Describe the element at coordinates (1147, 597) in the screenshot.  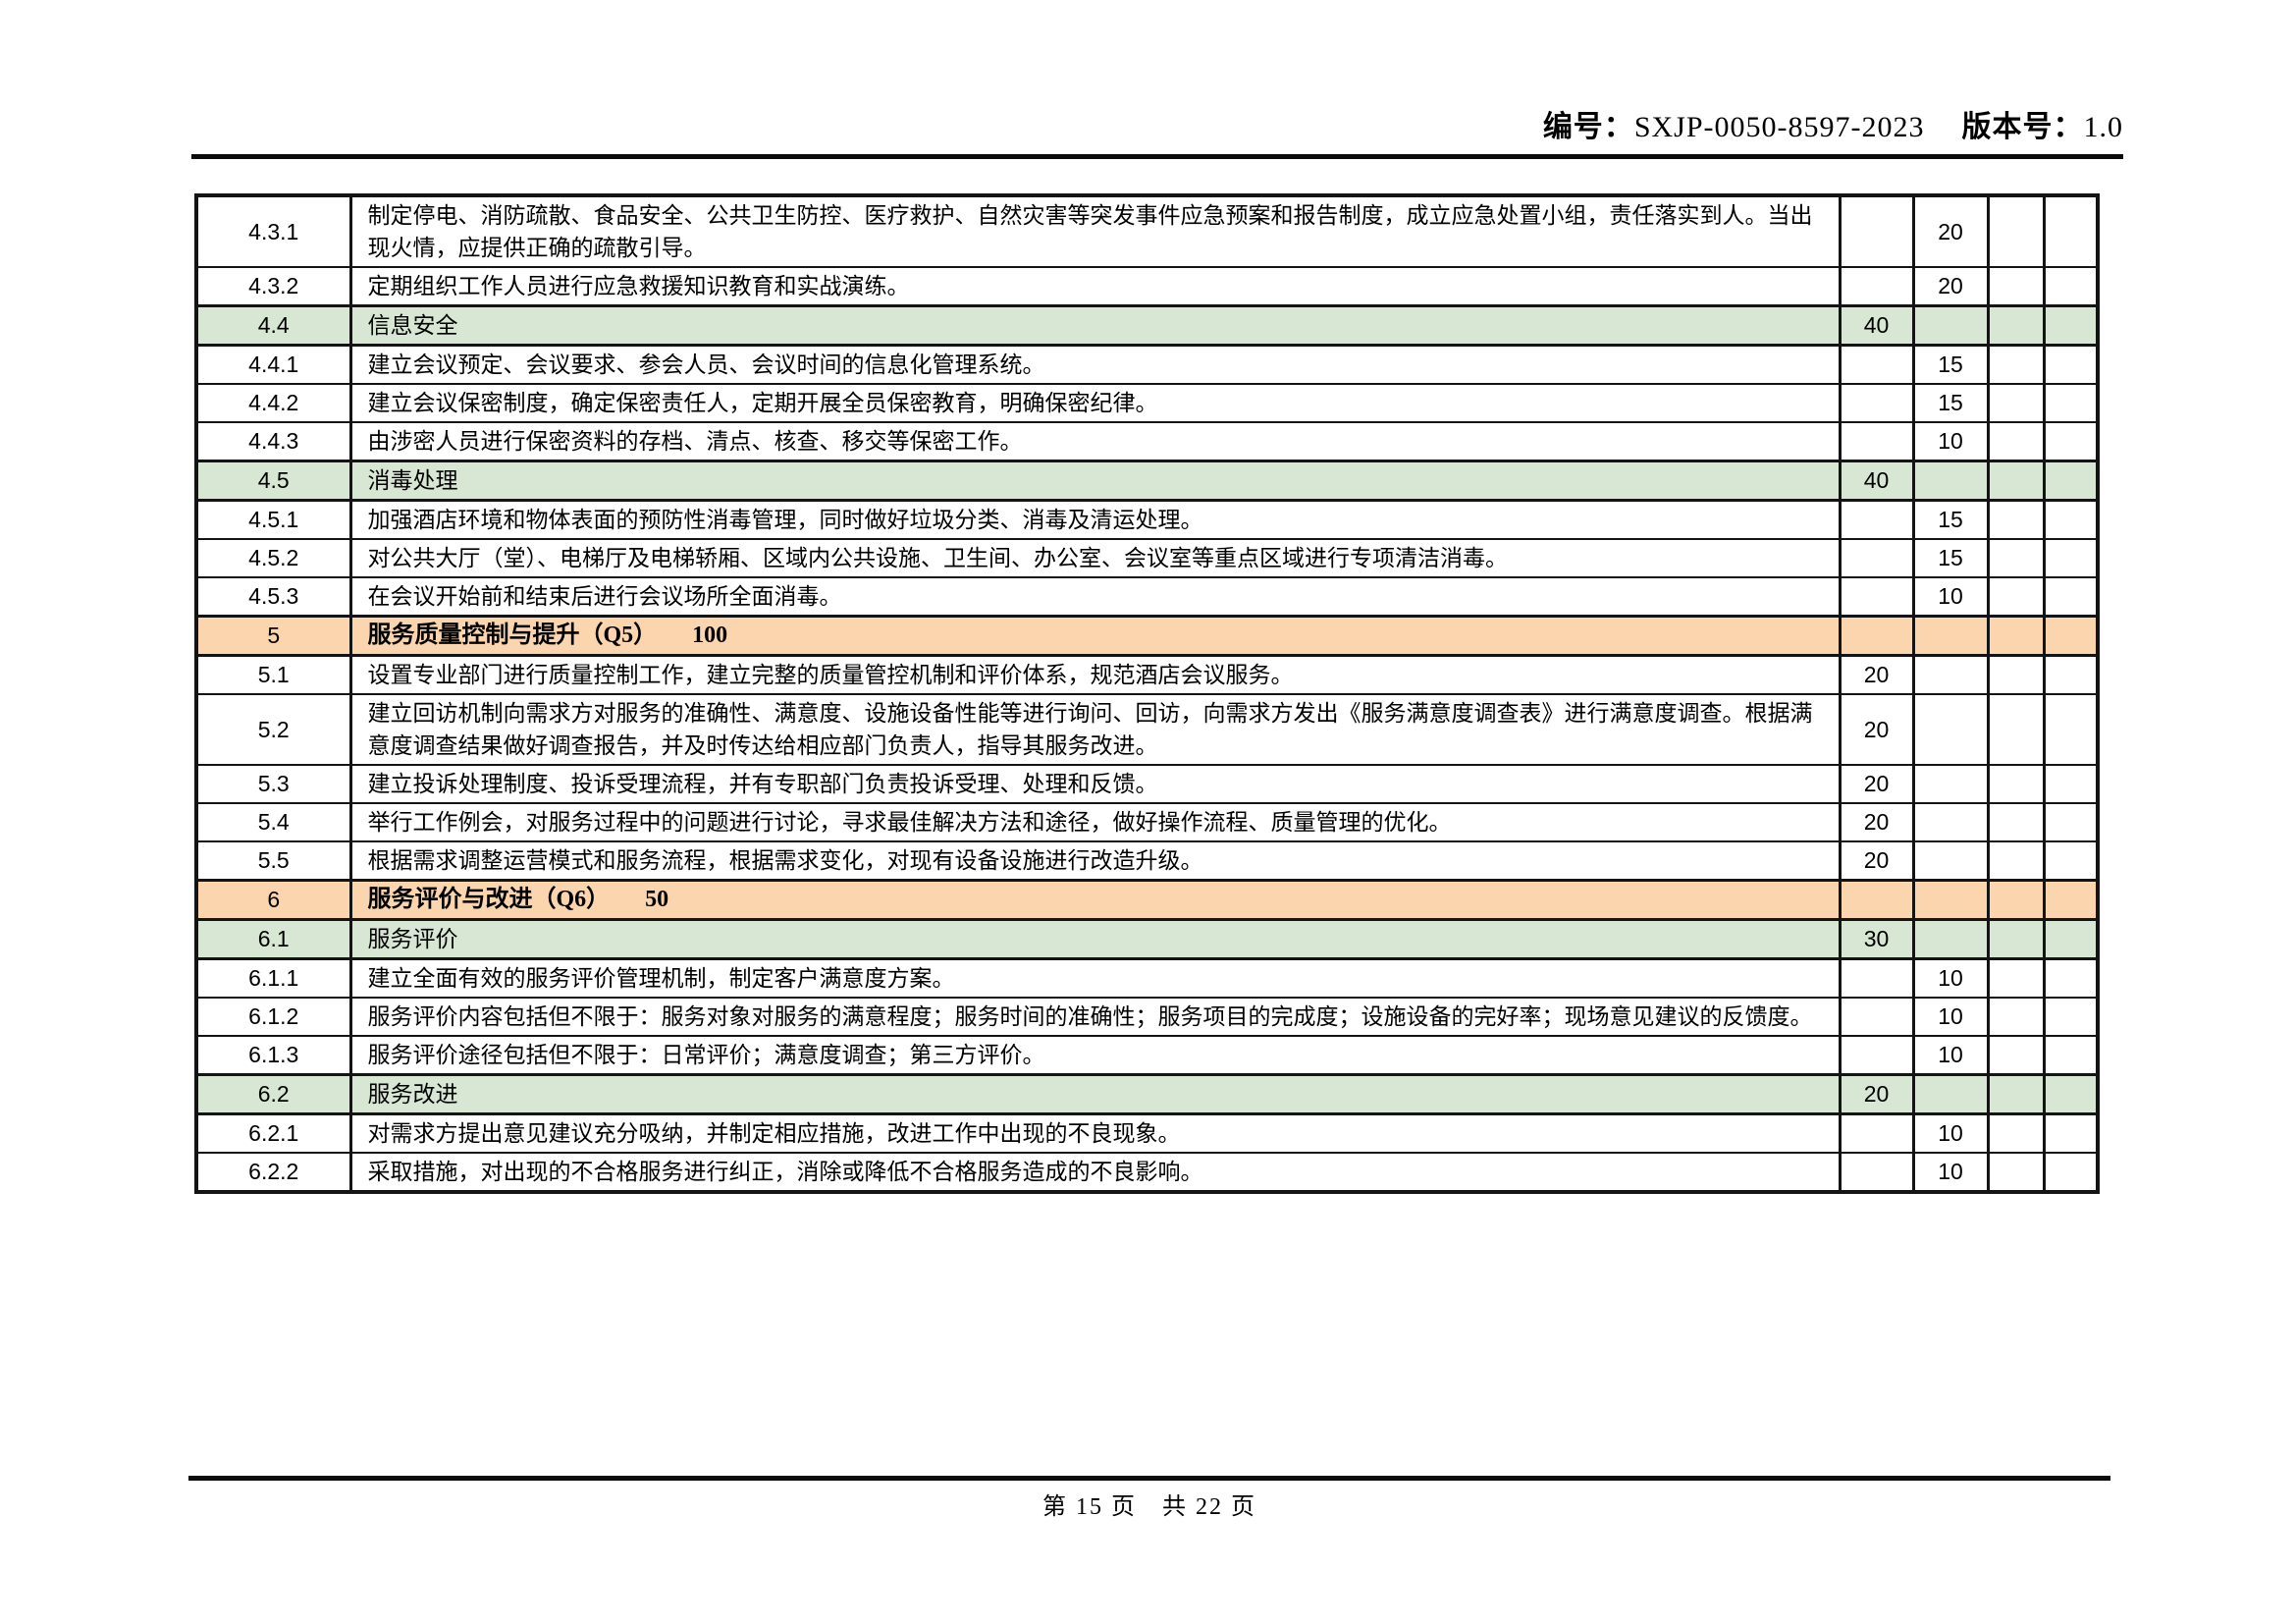
I see `table-row: 4.5.3 在会议开始前和结束后进行会议场所全面消毒。 10` at that location.